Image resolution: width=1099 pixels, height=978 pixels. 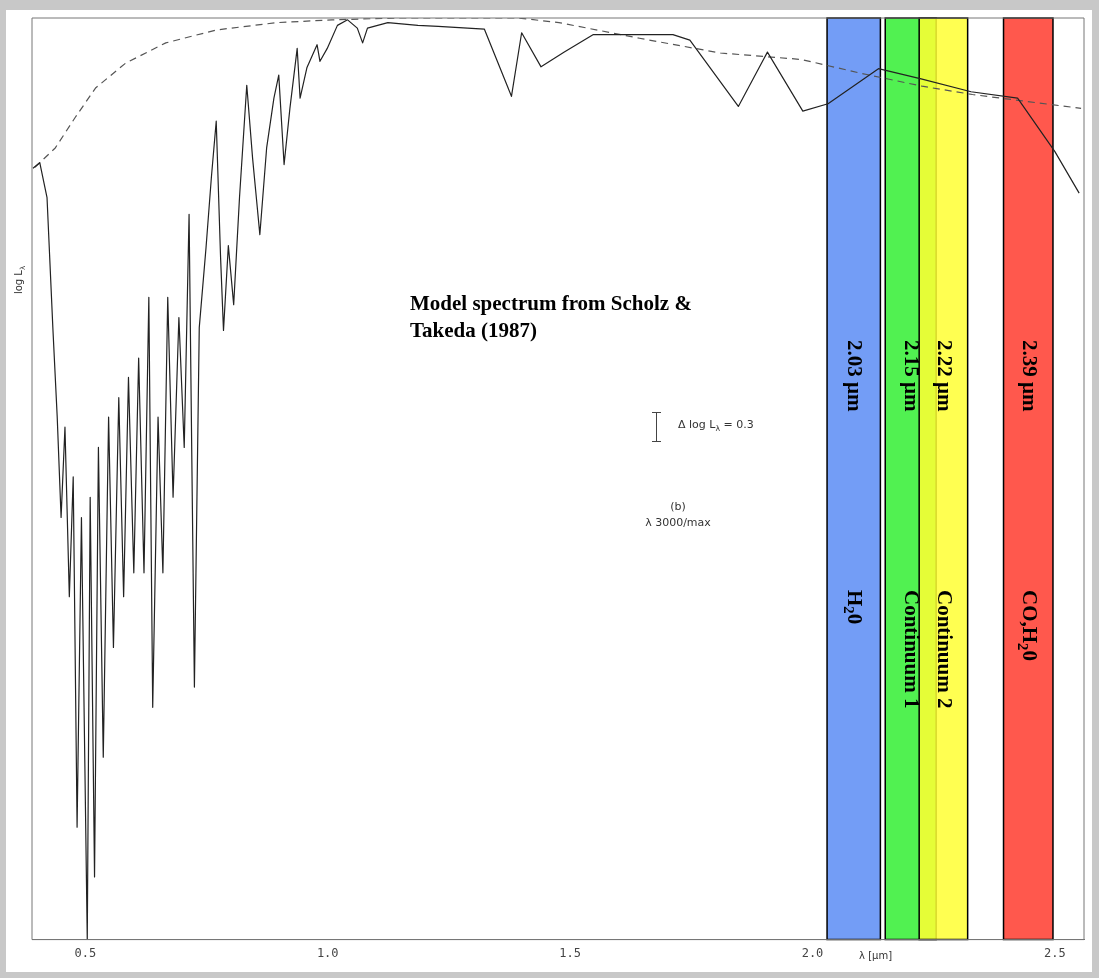 What do you see at coordinates (812, 952) in the screenshot?
I see `x-tick-label: 2.0` at bounding box center [812, 952].